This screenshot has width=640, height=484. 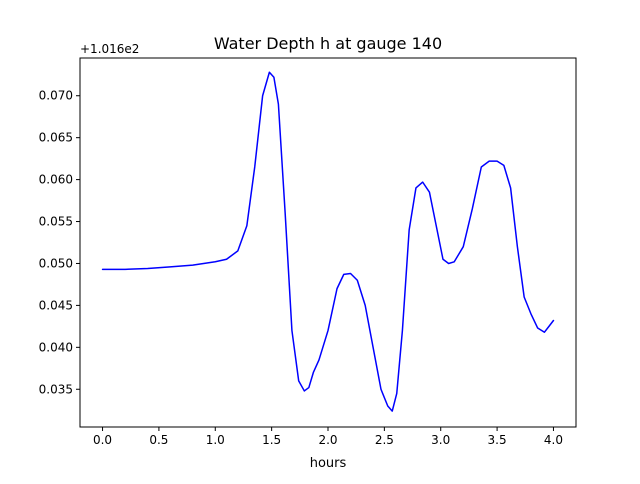 What do you see at coordinates (109, 49) in the screenshot?
I see `y-offset-label: +1.016e2` at bounding box center [109, 49].